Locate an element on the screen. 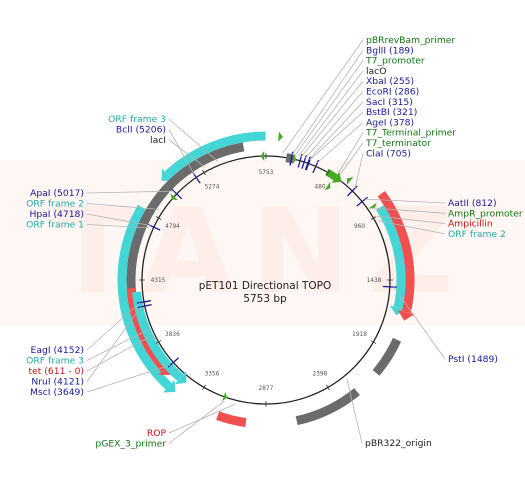 The image size is (525, 477). feature-label: ORF frame 1 is located at coordinates (55, 225).